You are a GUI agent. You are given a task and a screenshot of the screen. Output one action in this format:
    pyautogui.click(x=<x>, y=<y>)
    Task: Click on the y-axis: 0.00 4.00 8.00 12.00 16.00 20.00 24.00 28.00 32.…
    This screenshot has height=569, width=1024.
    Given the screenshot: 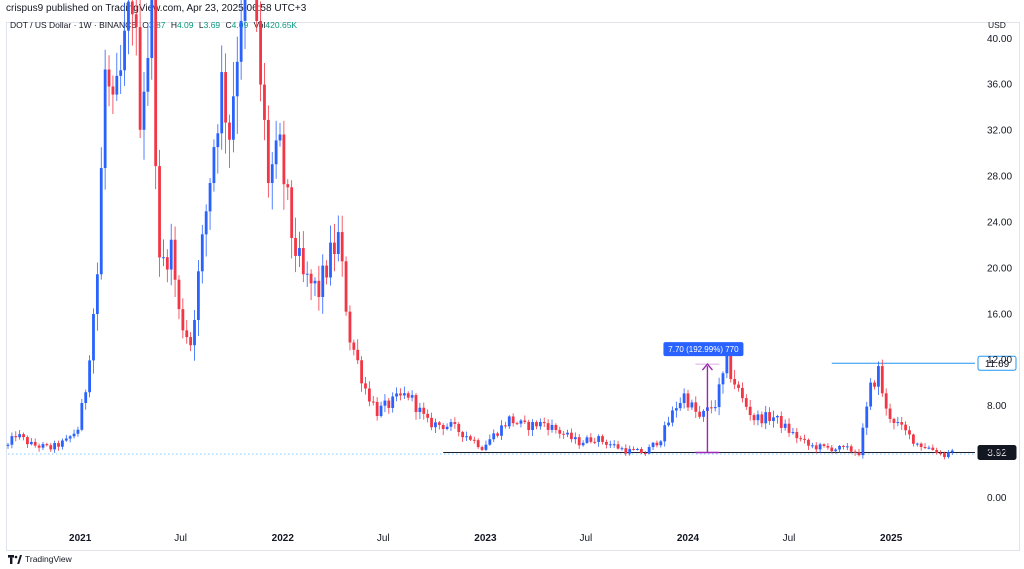 What is the action you would take?
    pyautogui.click(x=999, y=269)
    